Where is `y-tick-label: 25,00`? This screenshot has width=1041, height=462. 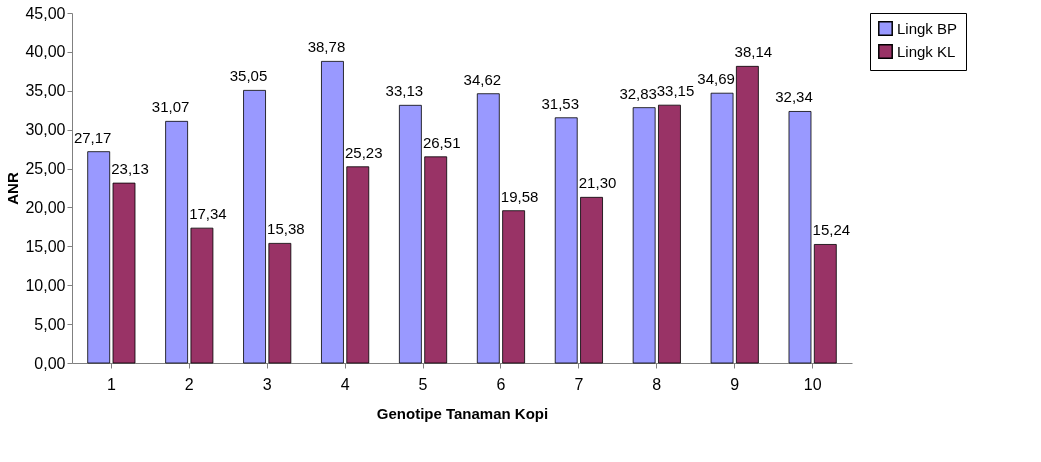
y-tick-label: 25,00 is located at coordinates (45, 169).